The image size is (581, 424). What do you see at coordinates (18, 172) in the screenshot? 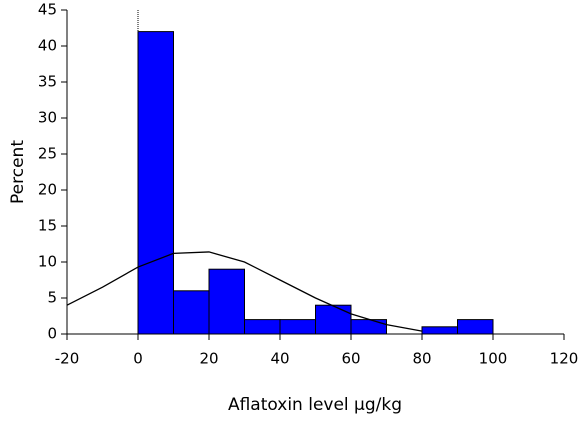
I see `y-axis-label: Percent` at bounding box center [18, 172].